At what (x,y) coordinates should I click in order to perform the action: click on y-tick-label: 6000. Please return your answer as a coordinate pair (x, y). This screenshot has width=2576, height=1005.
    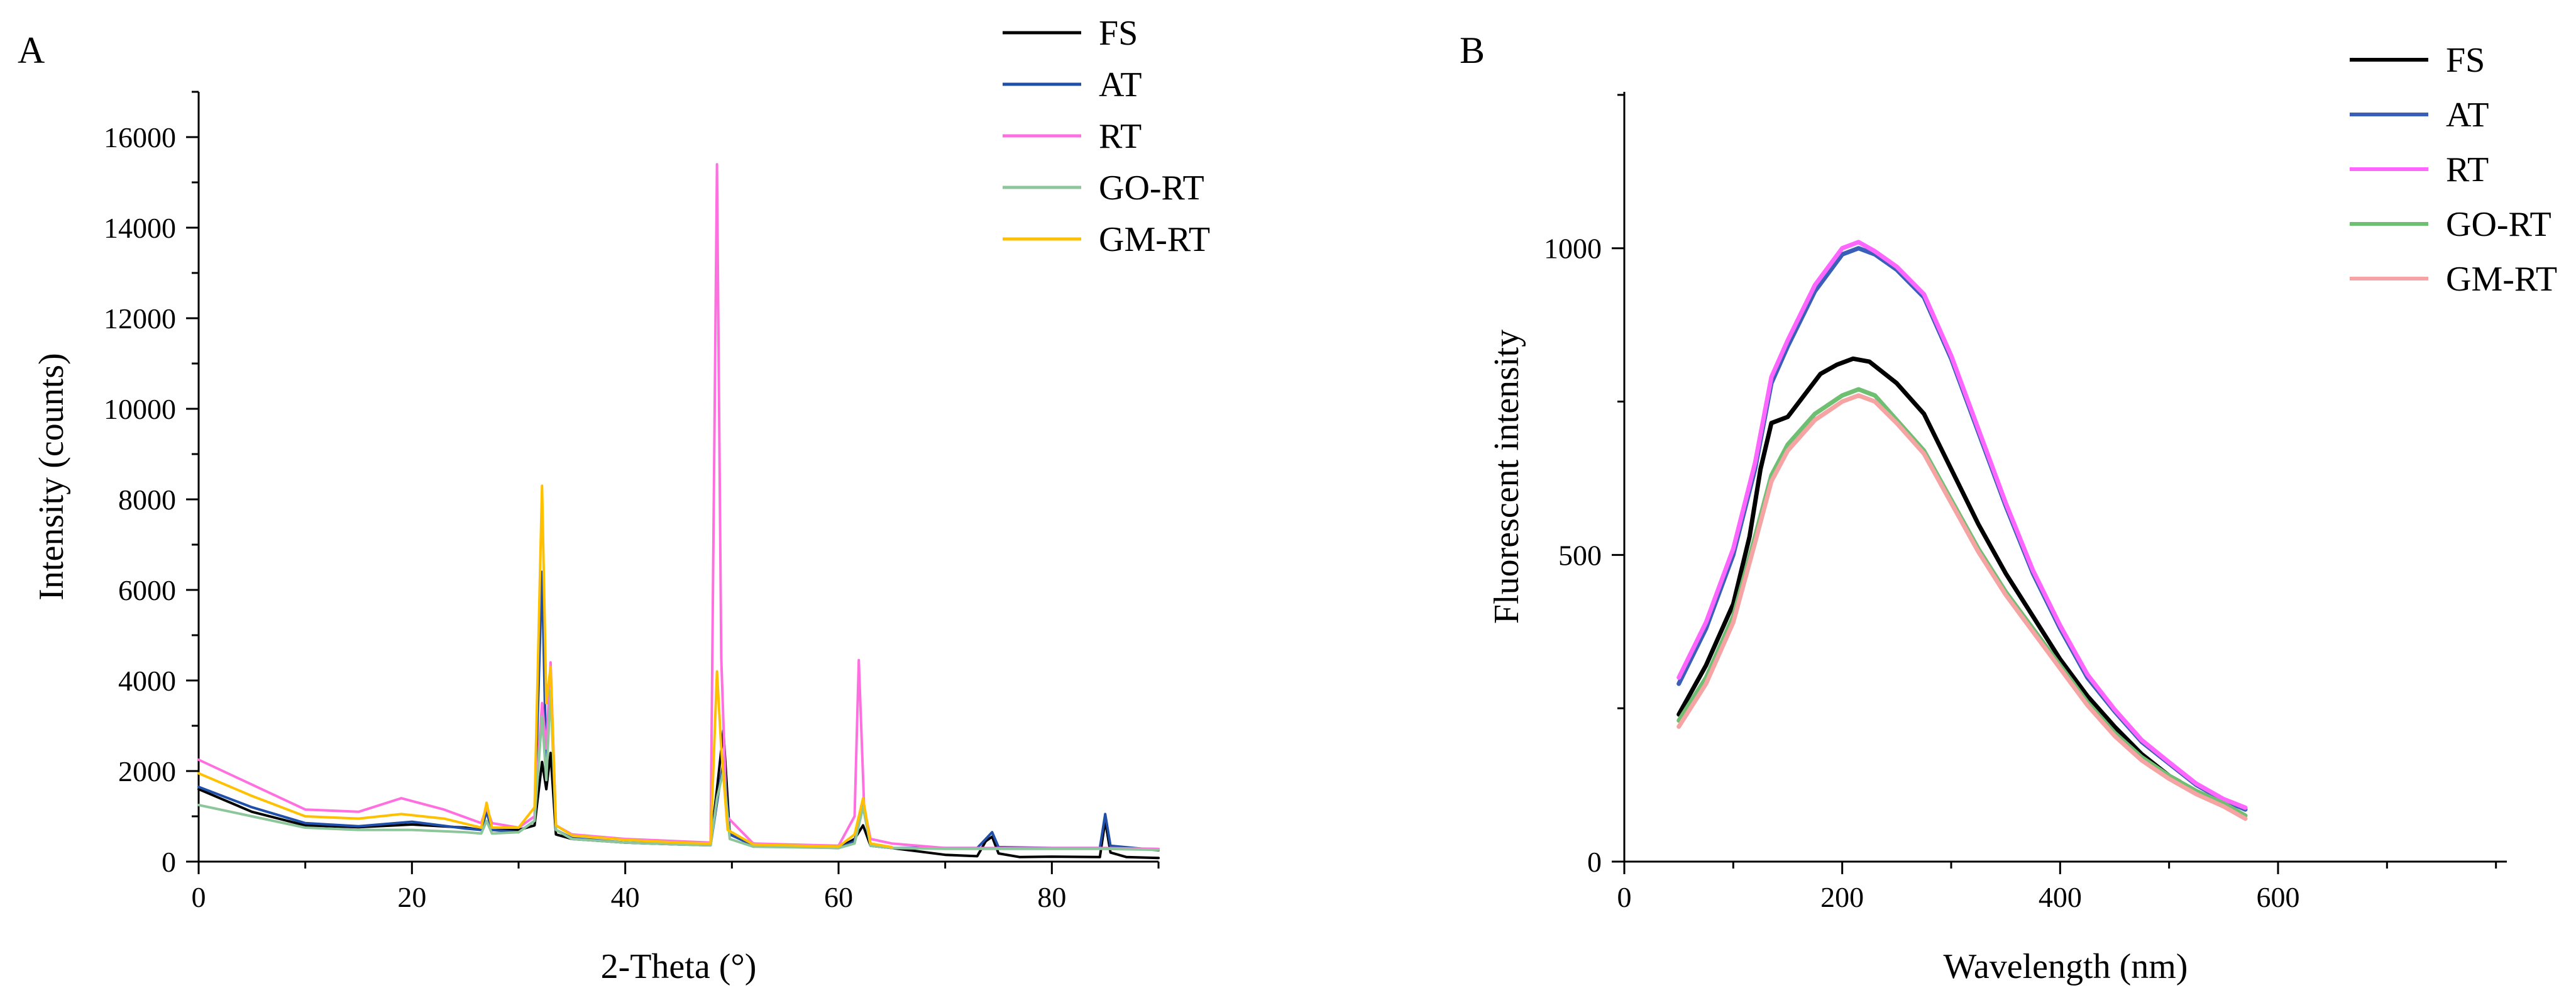
    Looking at the image, I should click on (147, 590).